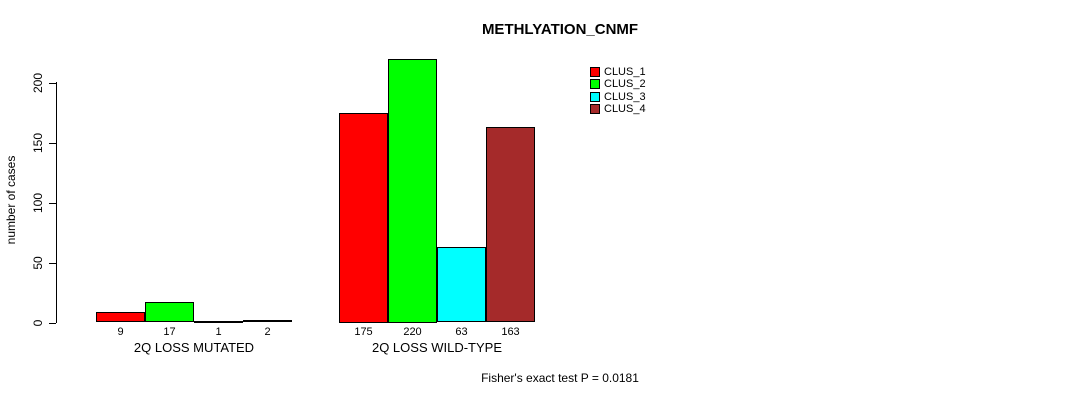 The image size is (1090, 400). What do you see at coordinates (169, 332) in the screenshot?
I see `bar-value-label: 17` at bounding box center [169, 332].